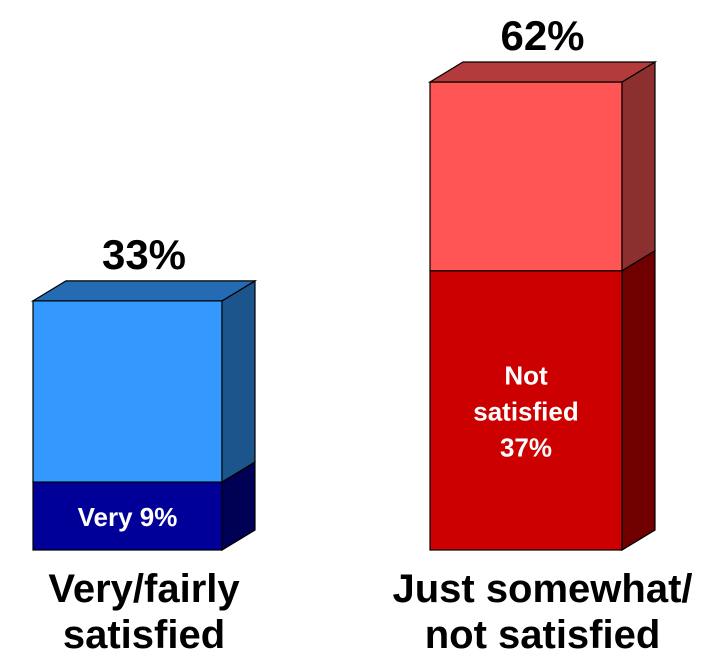 This screenshot has height=653, width=711. Describe the element at coordinates (238, 381) in the screenshot. I see `bar-1-segment-2-side` at that location.